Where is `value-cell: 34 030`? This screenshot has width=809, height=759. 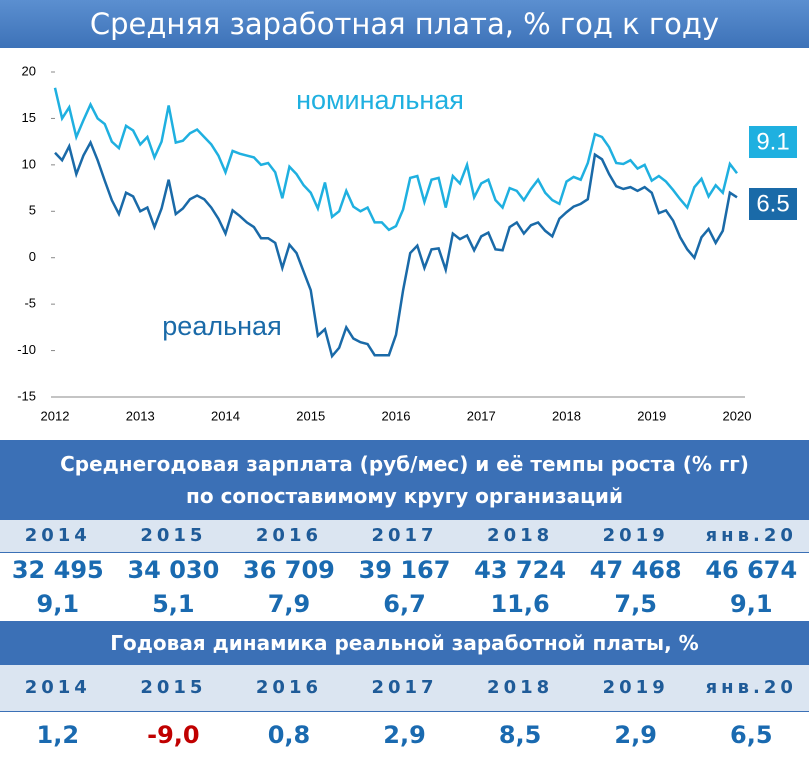
value-cell: 34 030 is located at coordinates (173, 570).